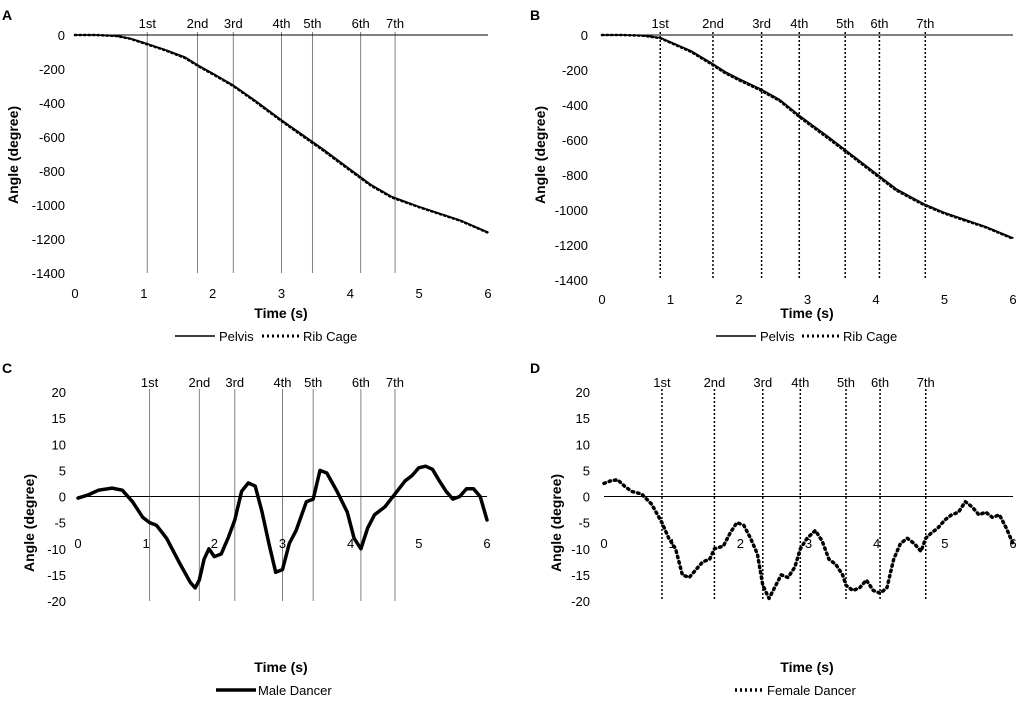 This screenshot has height=705, width=1021. What do you see at coordinates (282, 527) in the screenshot?
I see `series-line-male-dancer` at bounding box center [282, 527].